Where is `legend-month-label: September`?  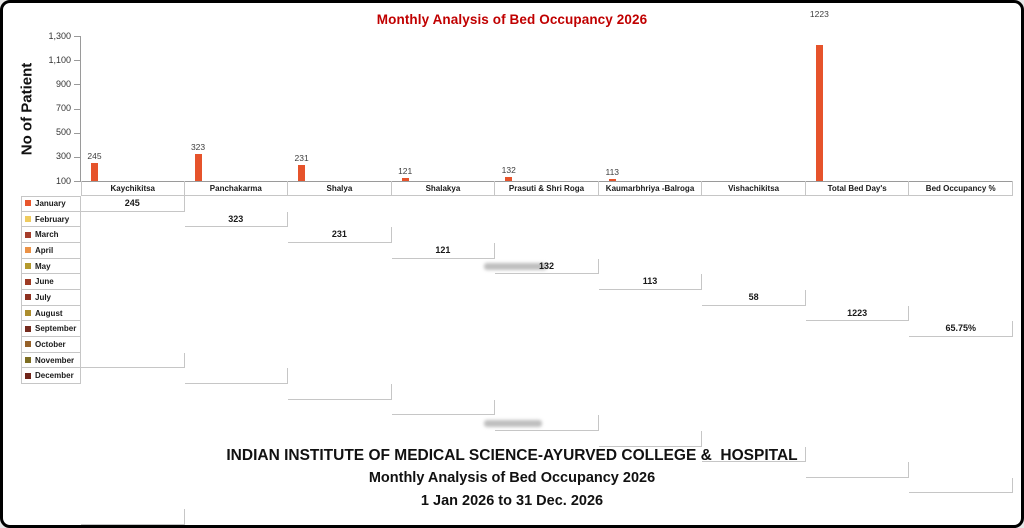
legend-month-label: September is located at coordinates (56, 329).